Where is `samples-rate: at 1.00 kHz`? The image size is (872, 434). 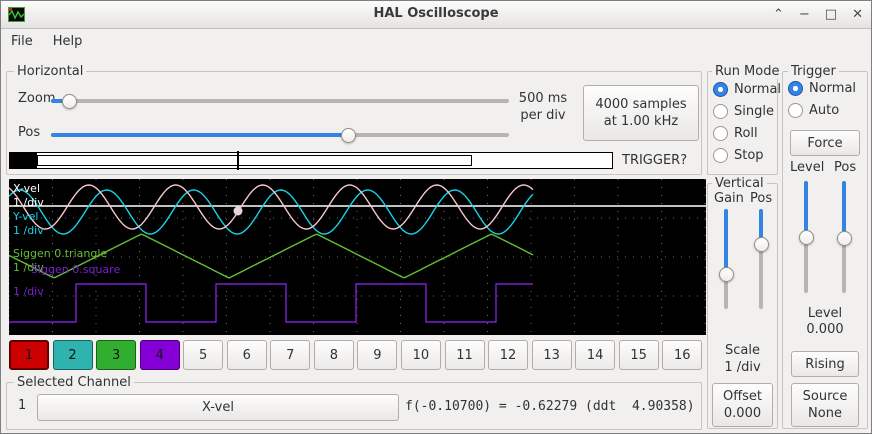 samples-rate: at 1.00 kHz is located at coordinates (641, 121).